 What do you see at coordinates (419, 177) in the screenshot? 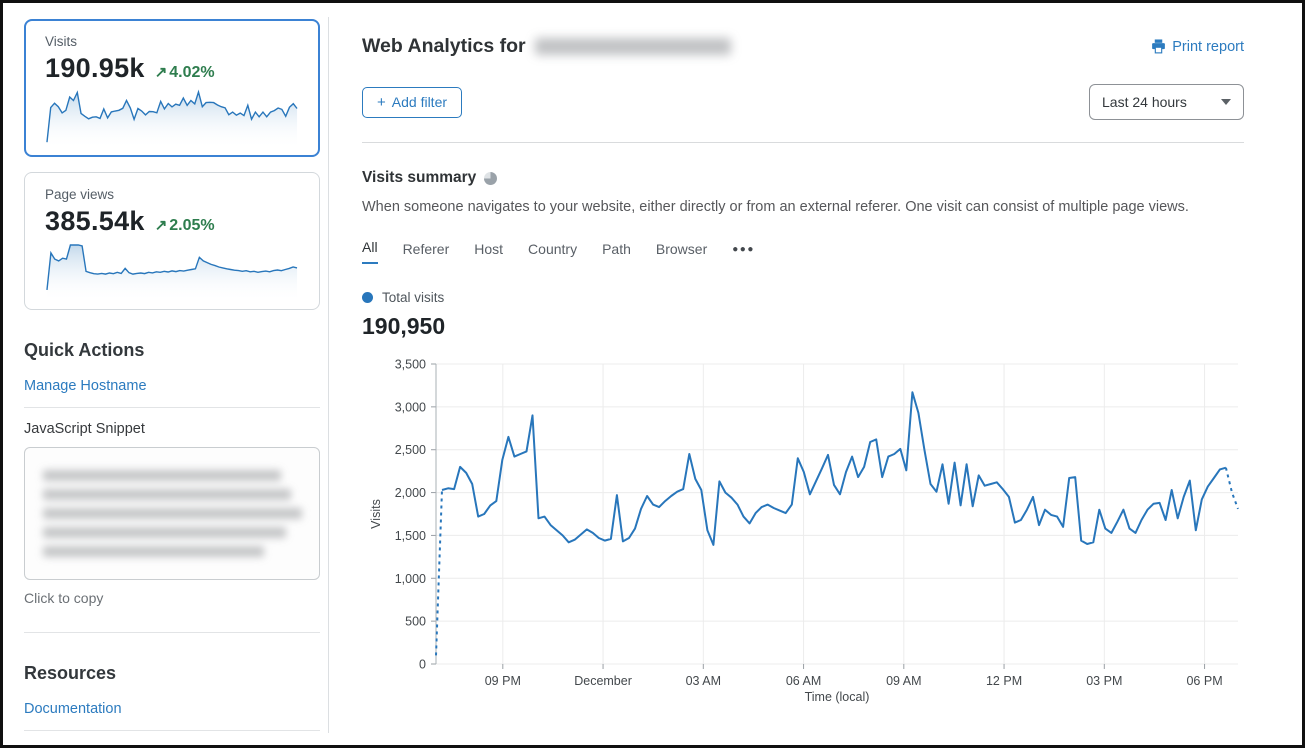
I see `summary-title: Visits summary` at bounding box center [419, 177].